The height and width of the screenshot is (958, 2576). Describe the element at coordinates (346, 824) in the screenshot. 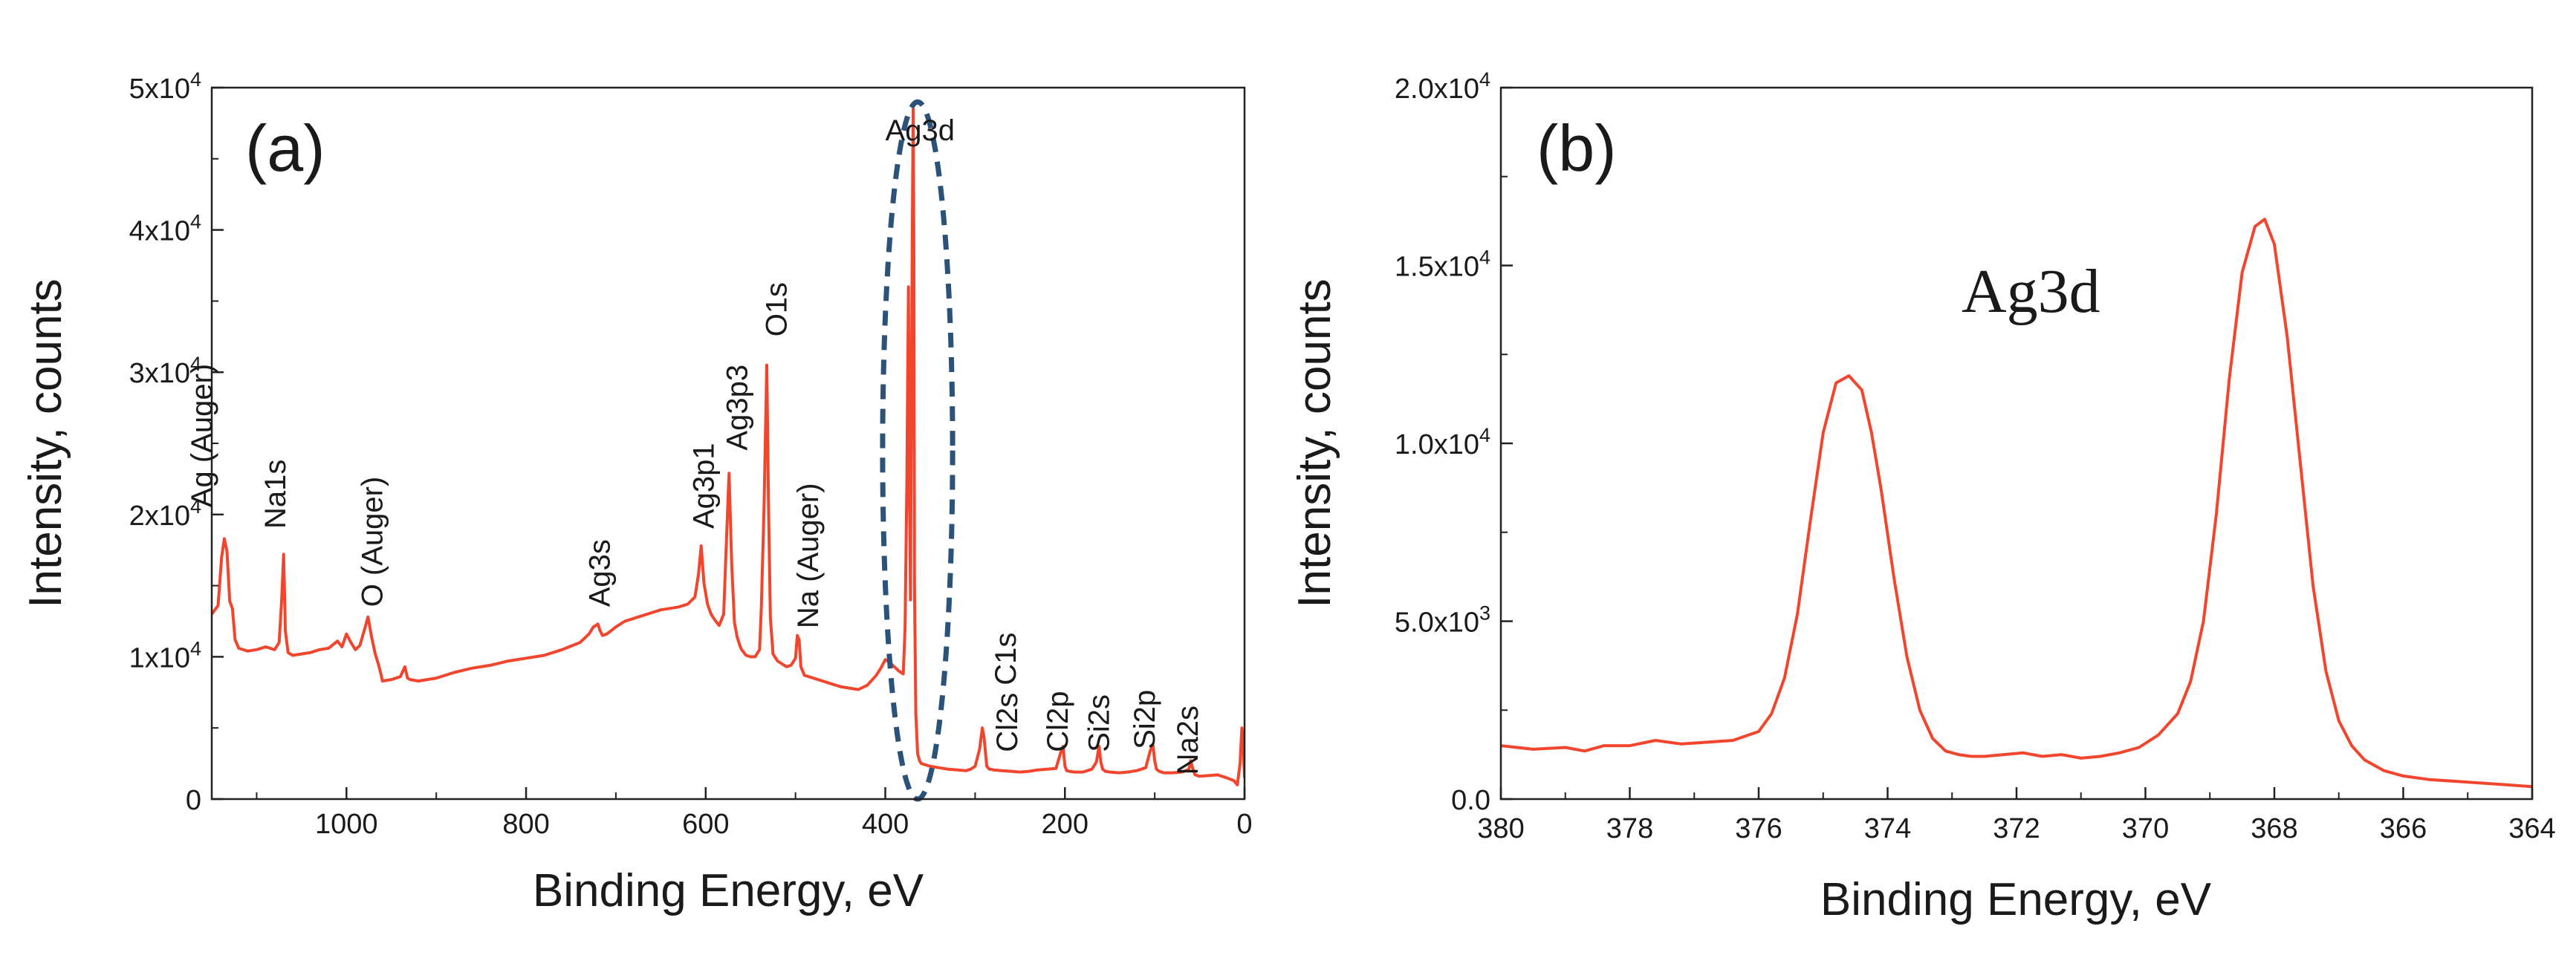

I see `panel-a-x-tick-label: 1000` at that location.